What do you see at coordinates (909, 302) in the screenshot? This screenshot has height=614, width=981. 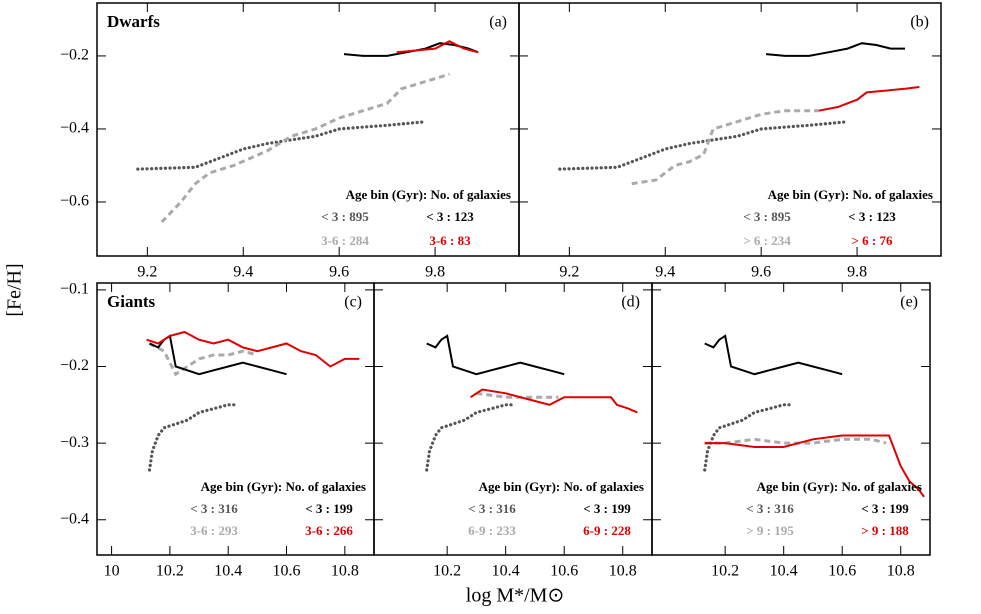 I see `panel-label: (e)` at bounding box center [909, 302].